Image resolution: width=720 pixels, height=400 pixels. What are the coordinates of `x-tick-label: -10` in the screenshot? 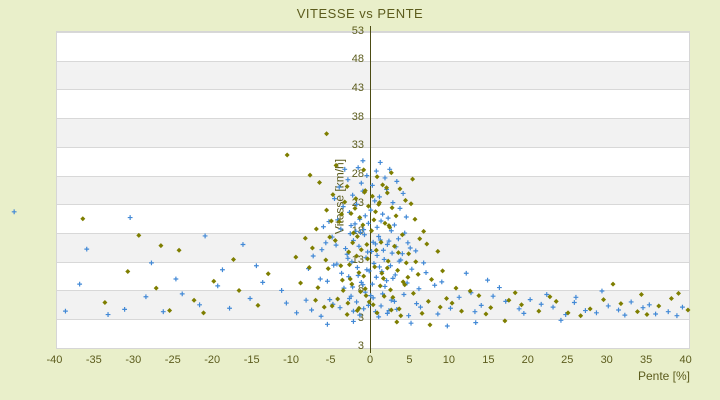 It's located at (291, 360).